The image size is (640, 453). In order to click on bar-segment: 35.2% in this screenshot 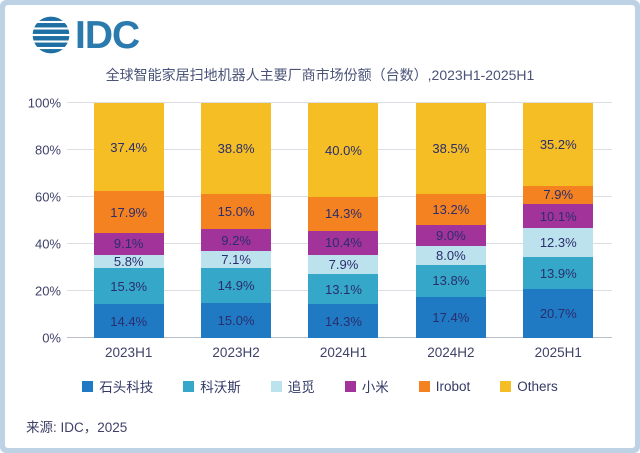, I will do `click(558, 144)`.